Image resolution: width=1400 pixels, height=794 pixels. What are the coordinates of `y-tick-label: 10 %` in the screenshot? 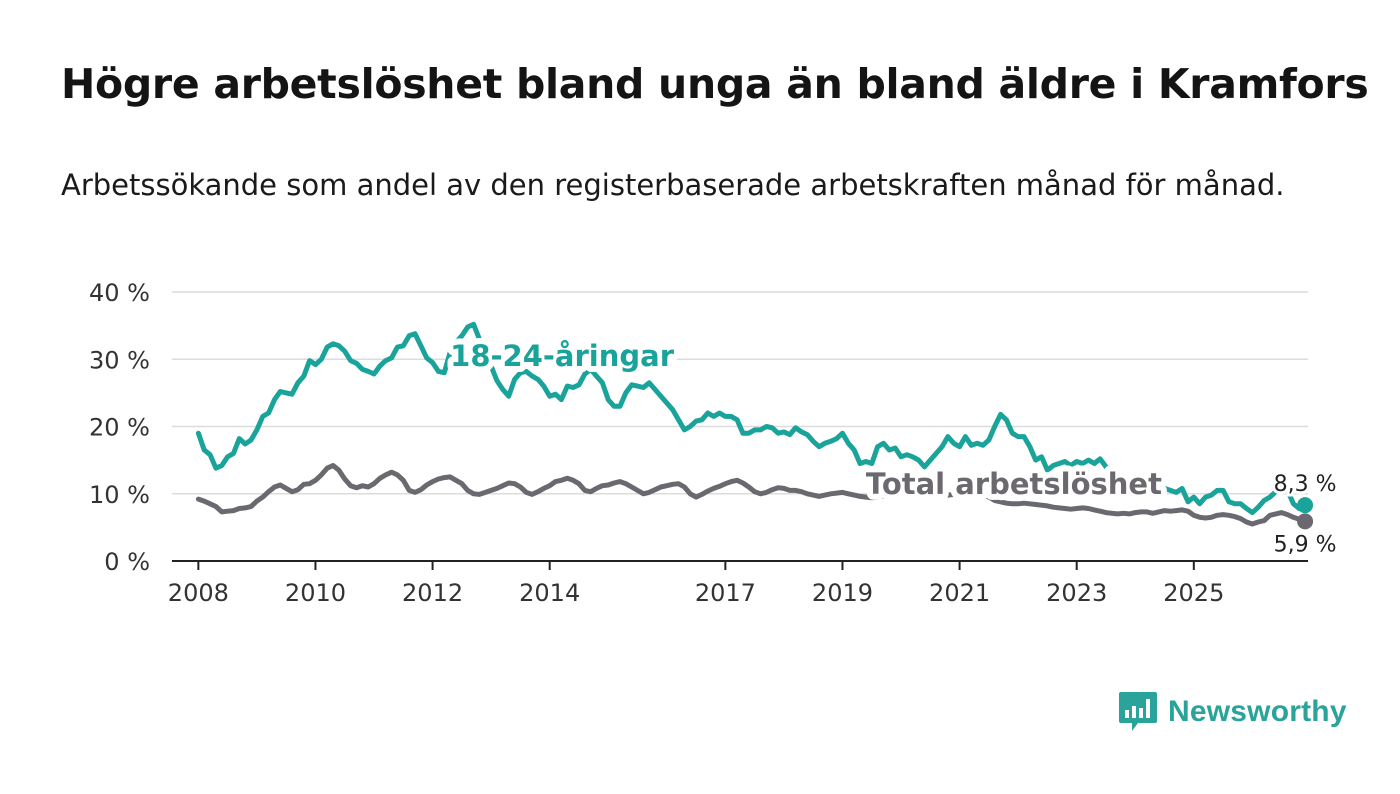 It's located at (119, 495).